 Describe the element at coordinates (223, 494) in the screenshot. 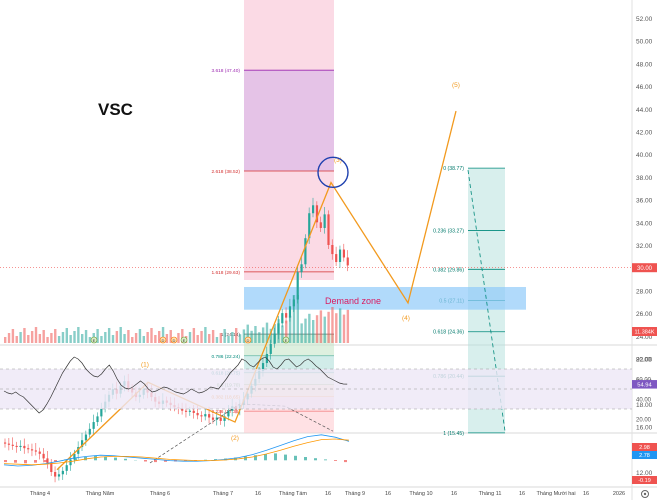

I see `time-axis-label: Tháng 7` at that location.